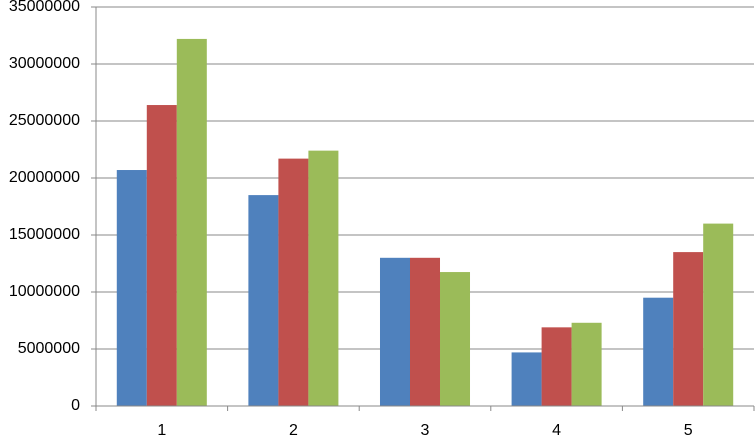  What do you see at coordinates (556, 429) in the screenshot?
I see `x-tick-label: 4` at bounding box center [556, 429].